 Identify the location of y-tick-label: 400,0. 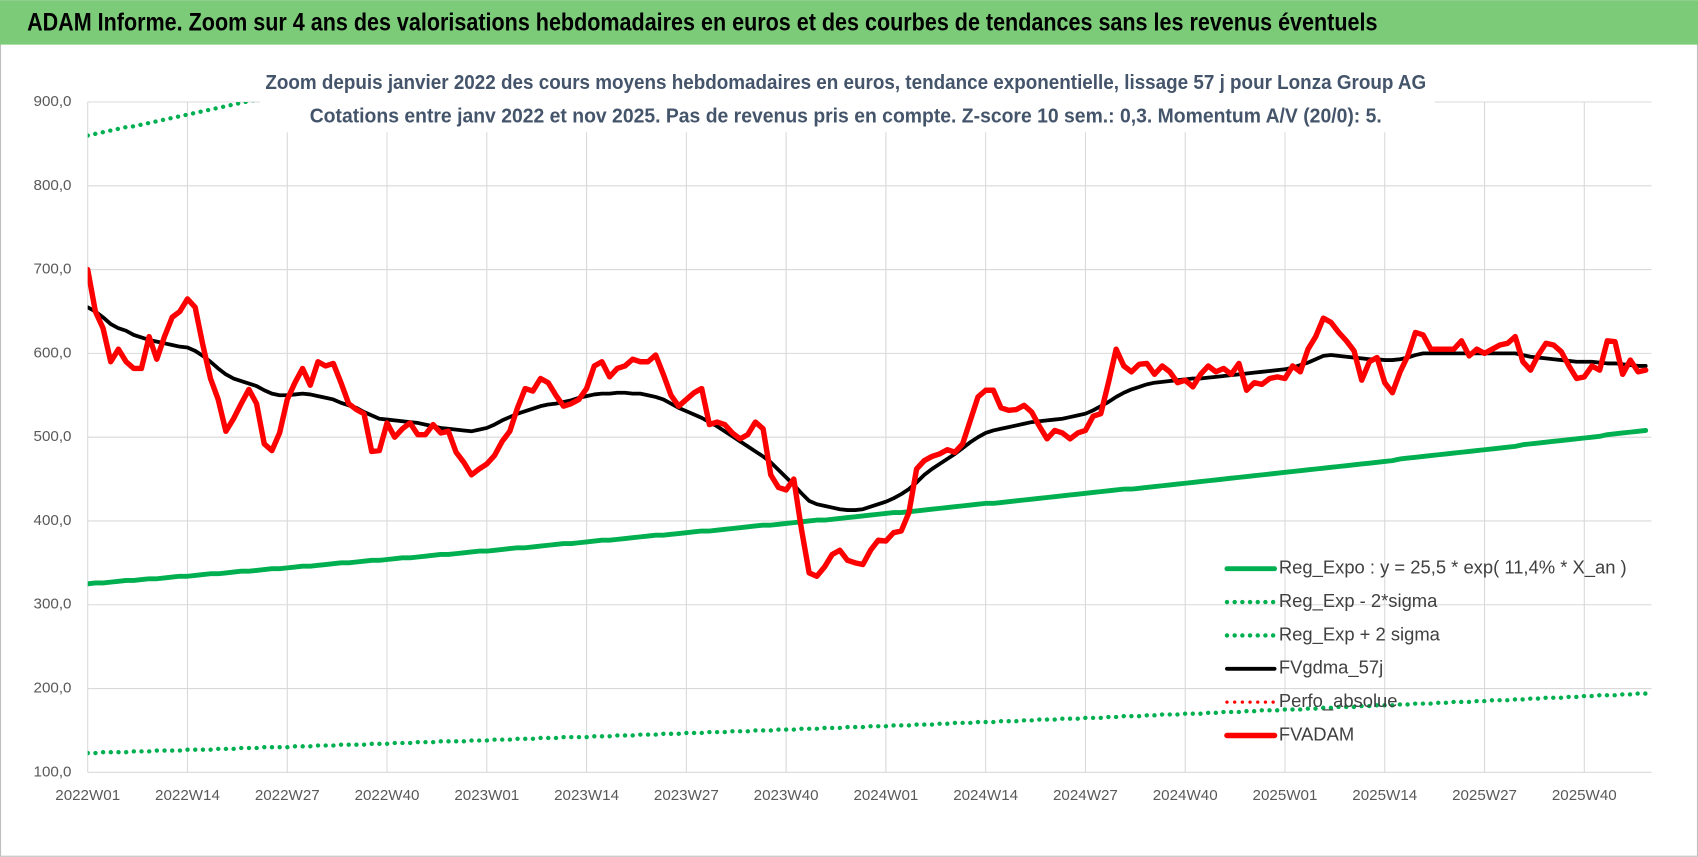
(53, 520).